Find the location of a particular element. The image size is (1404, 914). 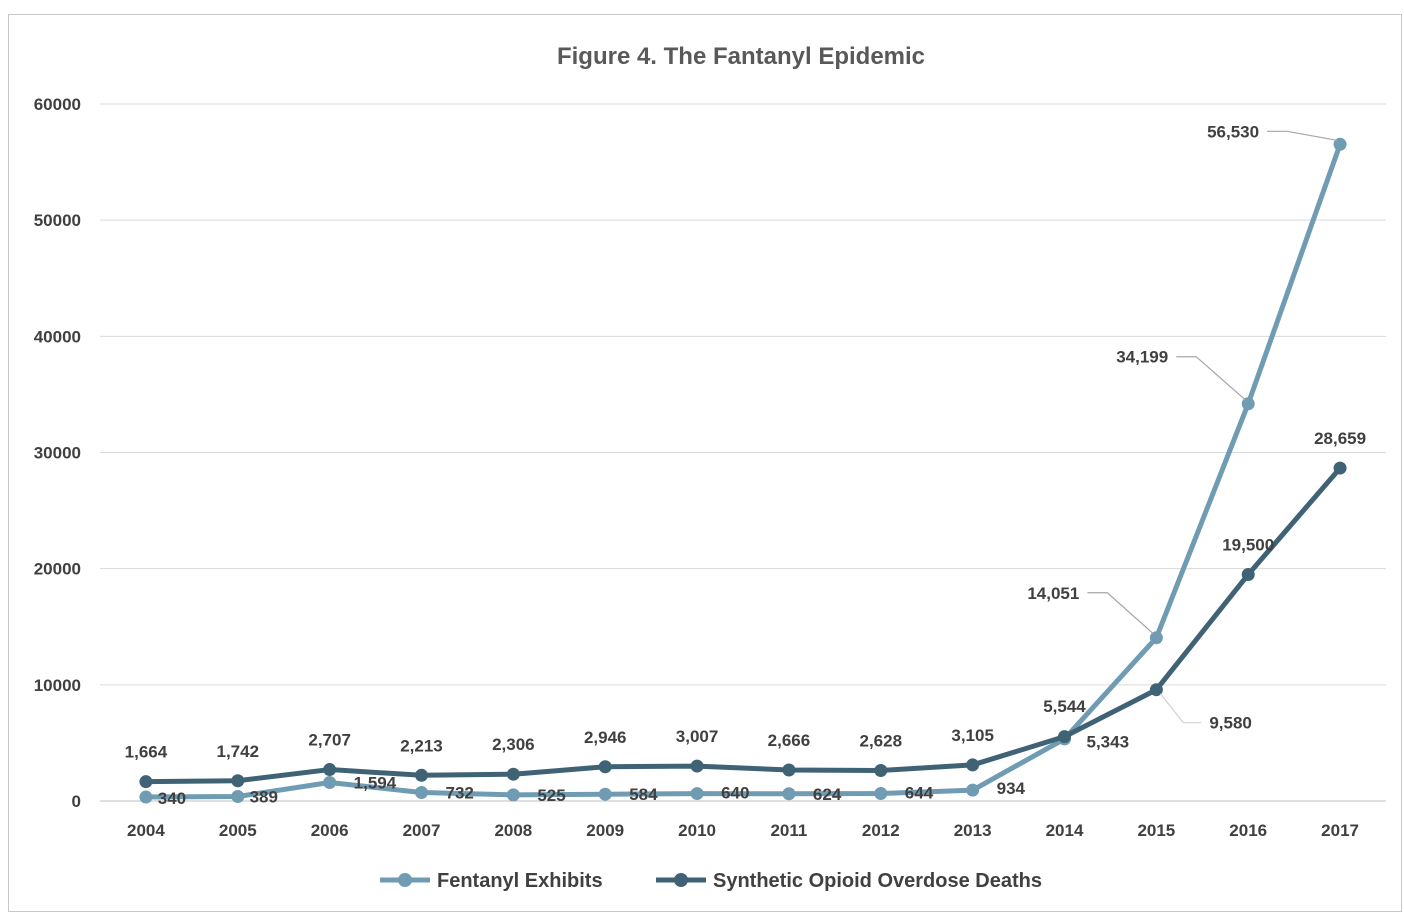

data-label: 14,051 is located at coordinates (1053, 593).